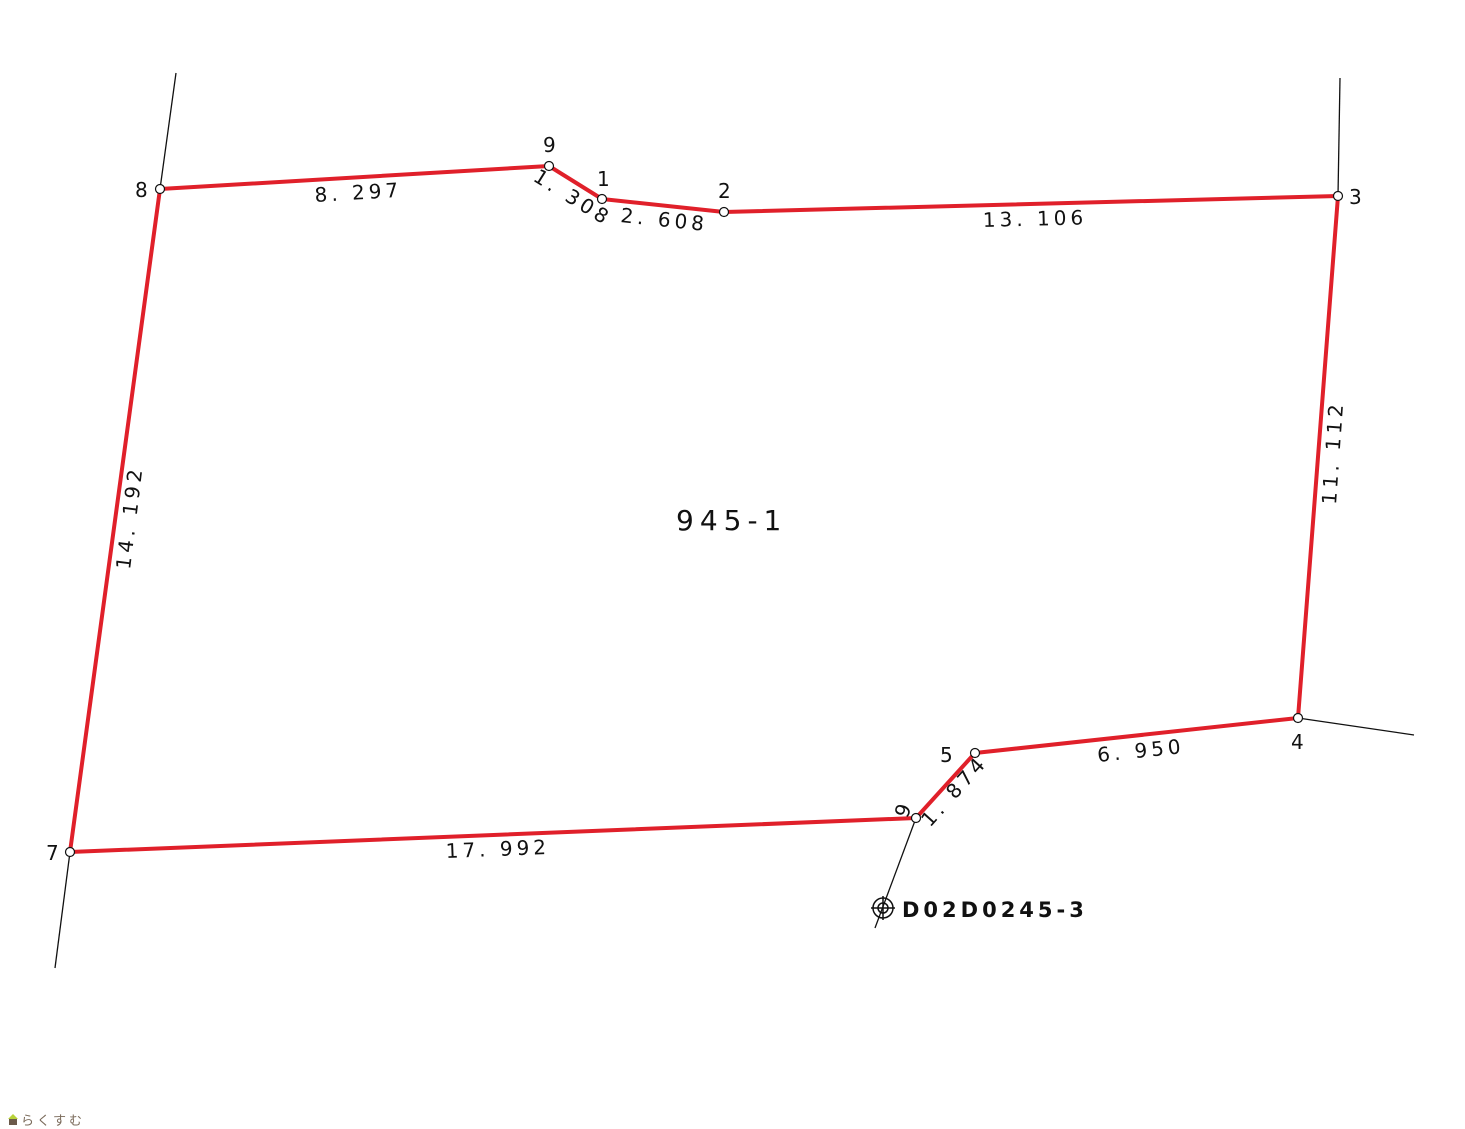 The image size is (1465, 1129). I want to click on point-label: 5, so click(946, 755).